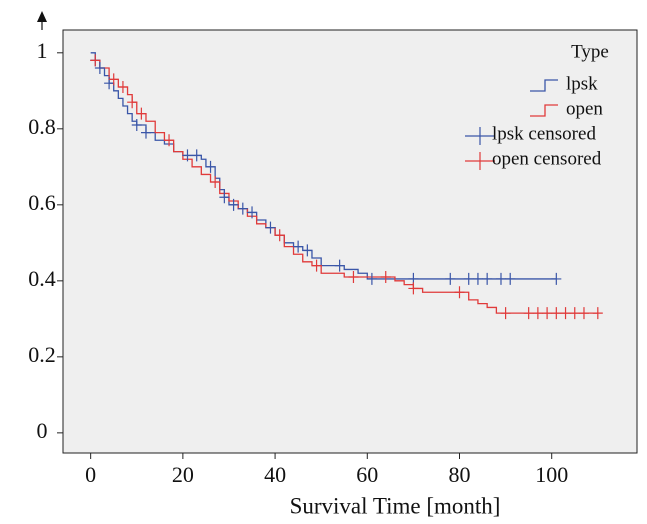 This screenshot has height=524, width=647. I want to click on y-tick-label: 0.2, so click(42, 354).